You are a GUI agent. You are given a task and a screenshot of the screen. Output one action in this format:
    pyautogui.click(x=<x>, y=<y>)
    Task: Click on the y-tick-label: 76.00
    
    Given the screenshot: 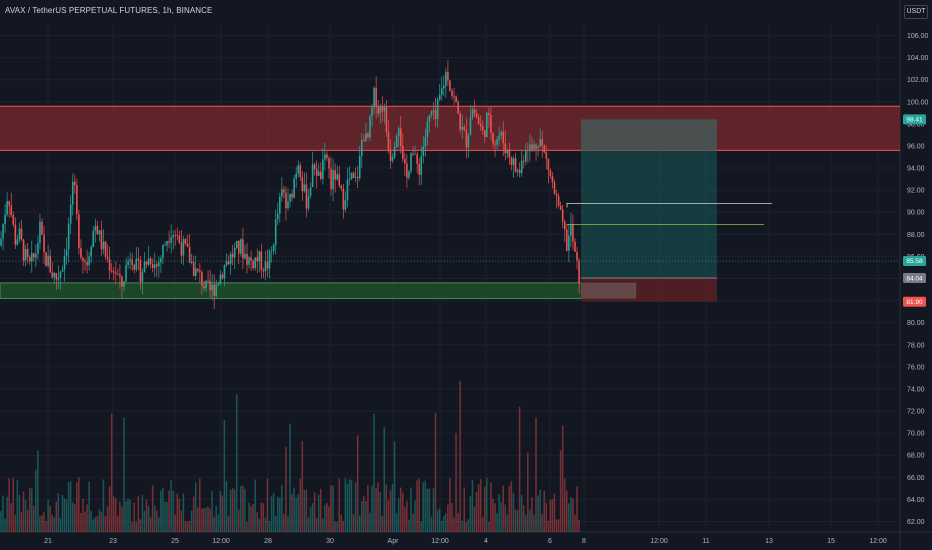 What is the action you would take?
    pyautogui.click(x=916, y=367)
    